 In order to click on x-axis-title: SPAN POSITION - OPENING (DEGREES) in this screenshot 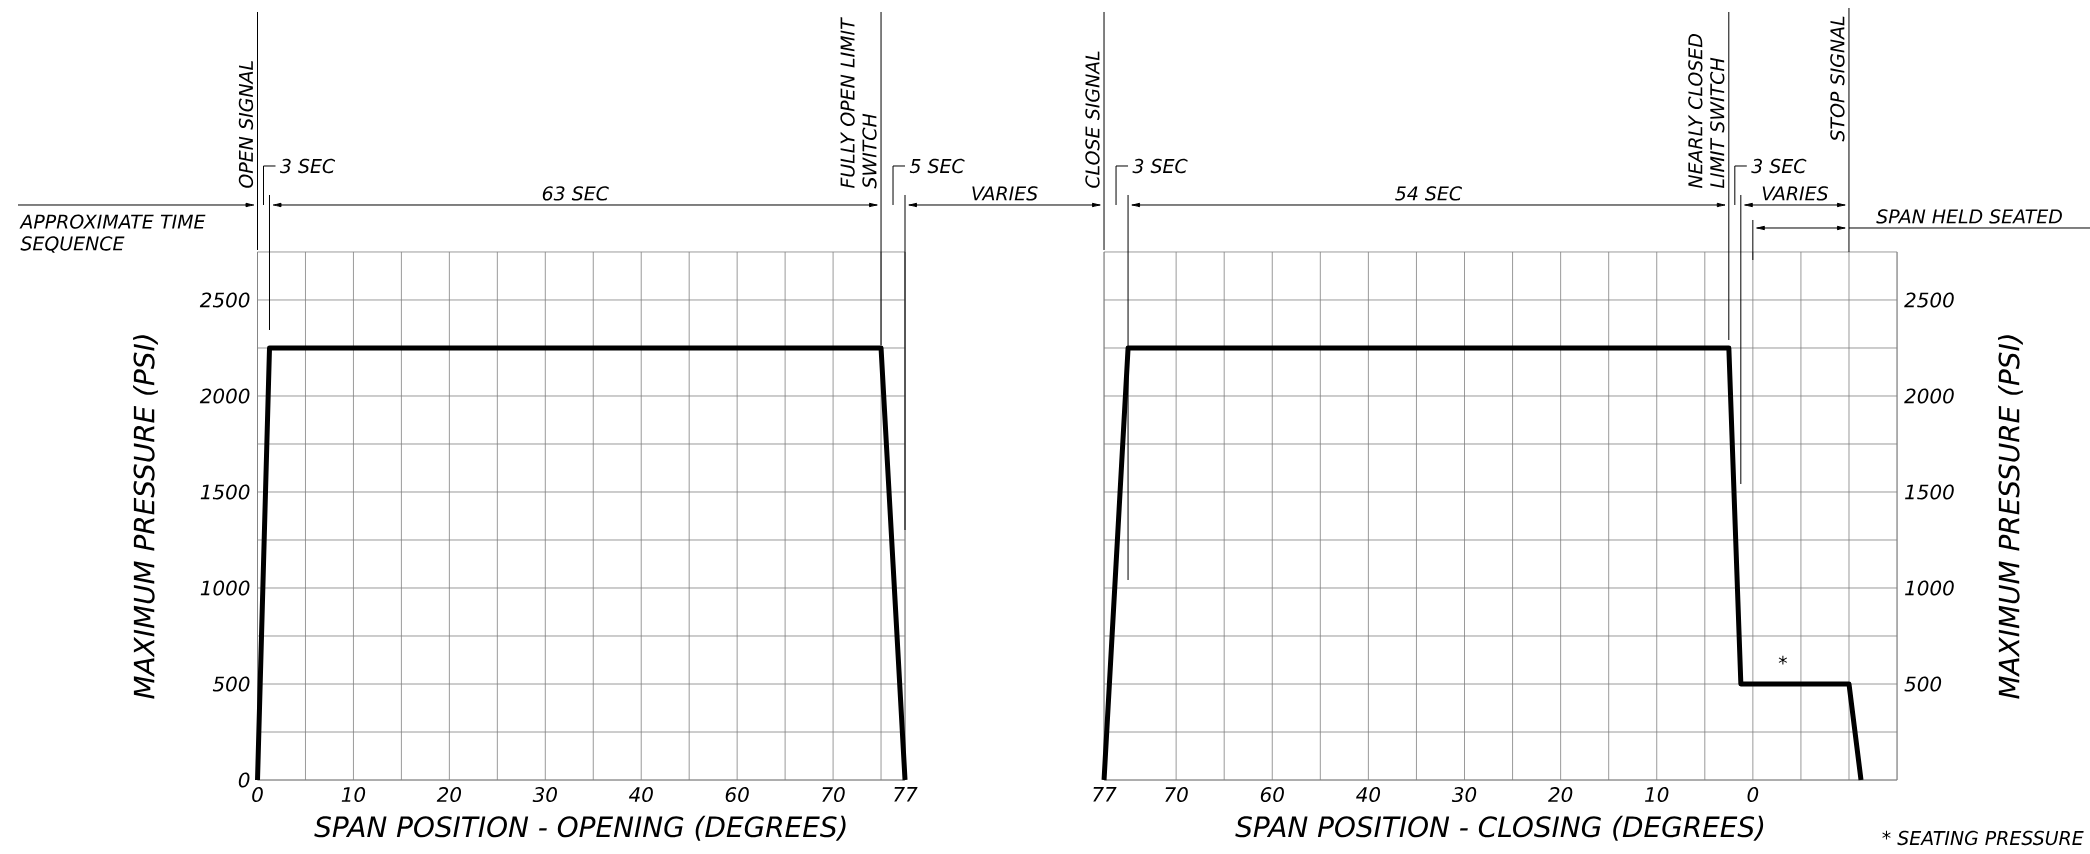, I will do `click(580, 828)`.